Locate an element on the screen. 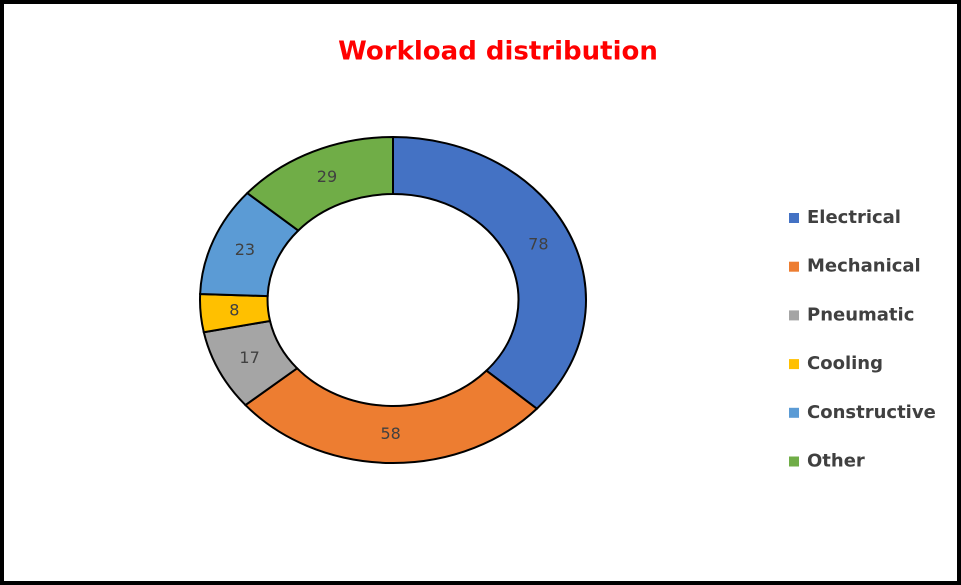 The image size is (961, 585). legend-label: Other is located at coordinates (836, 461).